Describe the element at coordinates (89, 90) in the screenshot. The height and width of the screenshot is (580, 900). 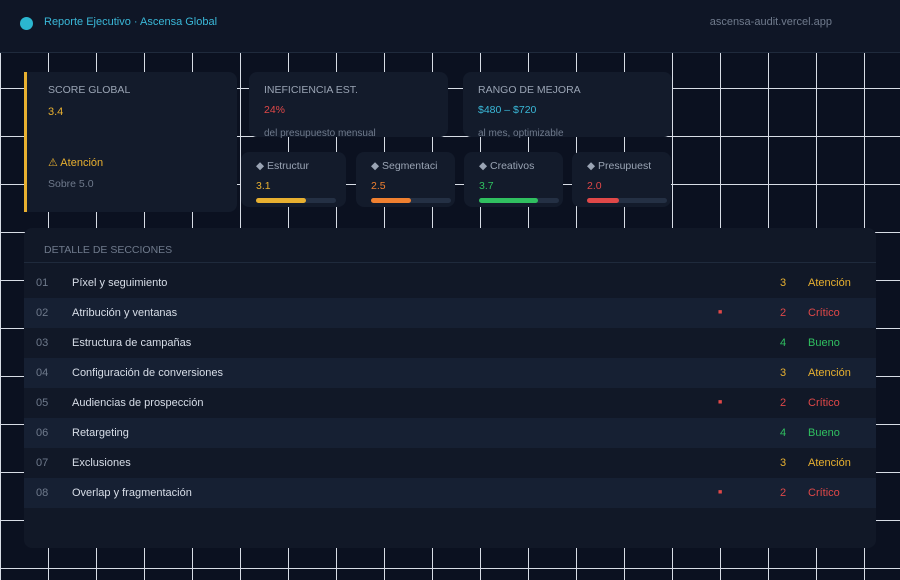
I see `overall-label: SCORE GLOBAL` at that location.